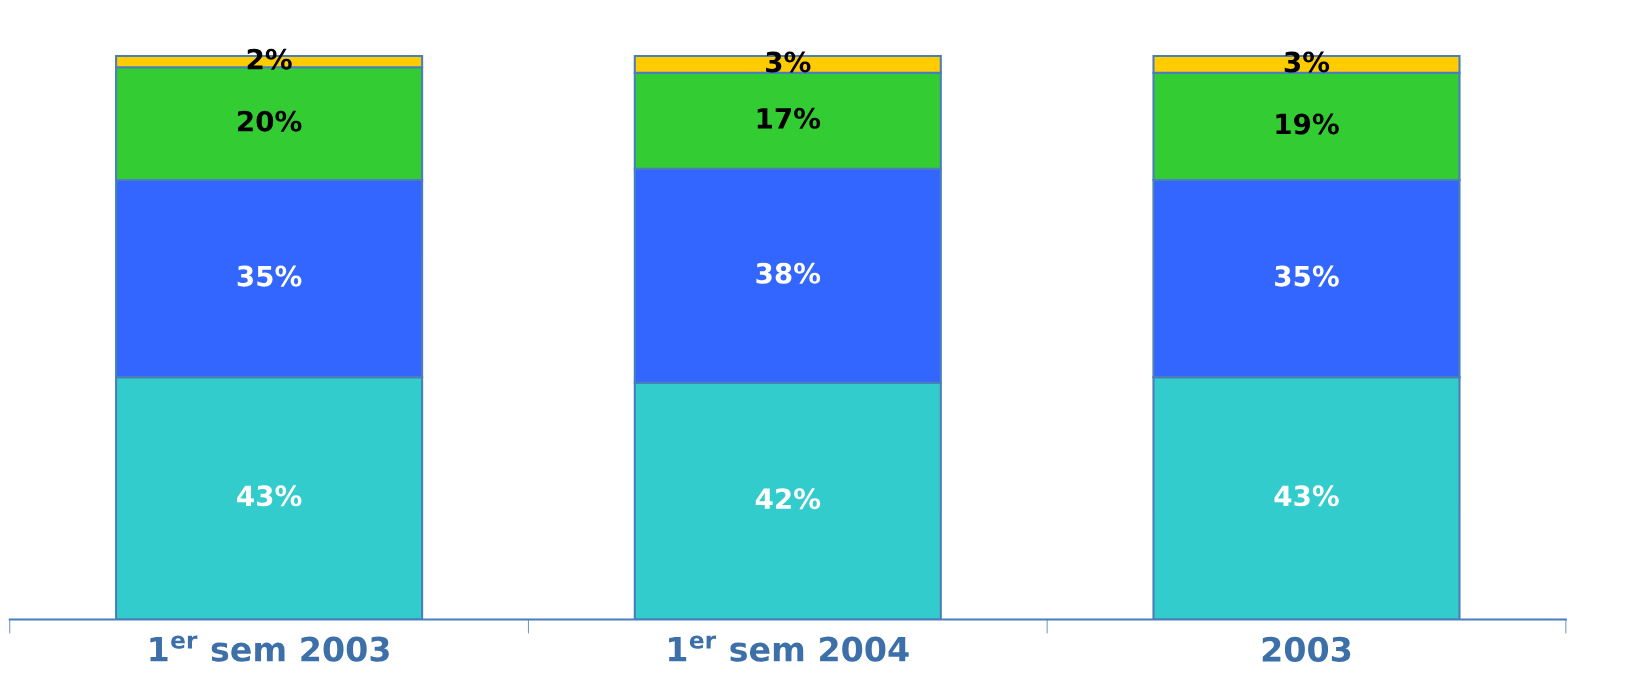 The image size is (1626, 696). What do you see at coordinates (270, 121) in the screenshot?
I see `data-label: 20%` at bounding box center [270, 121].